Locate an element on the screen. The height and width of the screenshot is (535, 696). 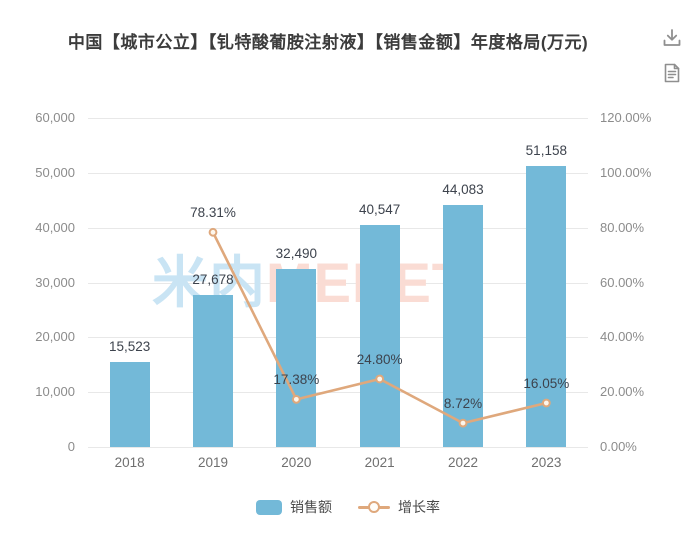
y-axis-tick-right: 40.00% is located at coordinates (622, 337).